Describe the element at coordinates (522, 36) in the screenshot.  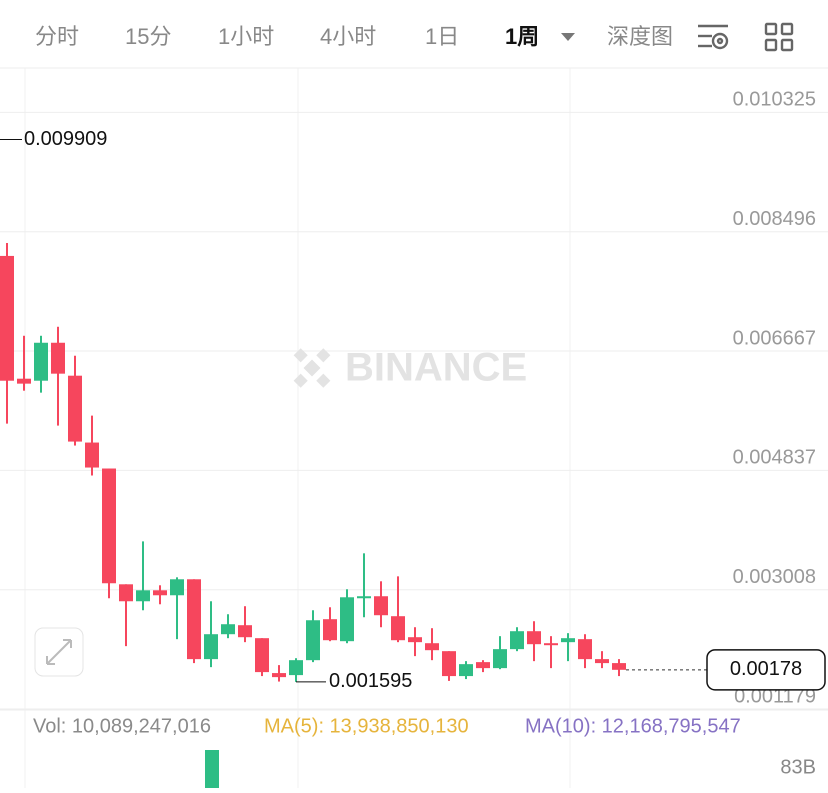
I see `tab: 1周` at that location.